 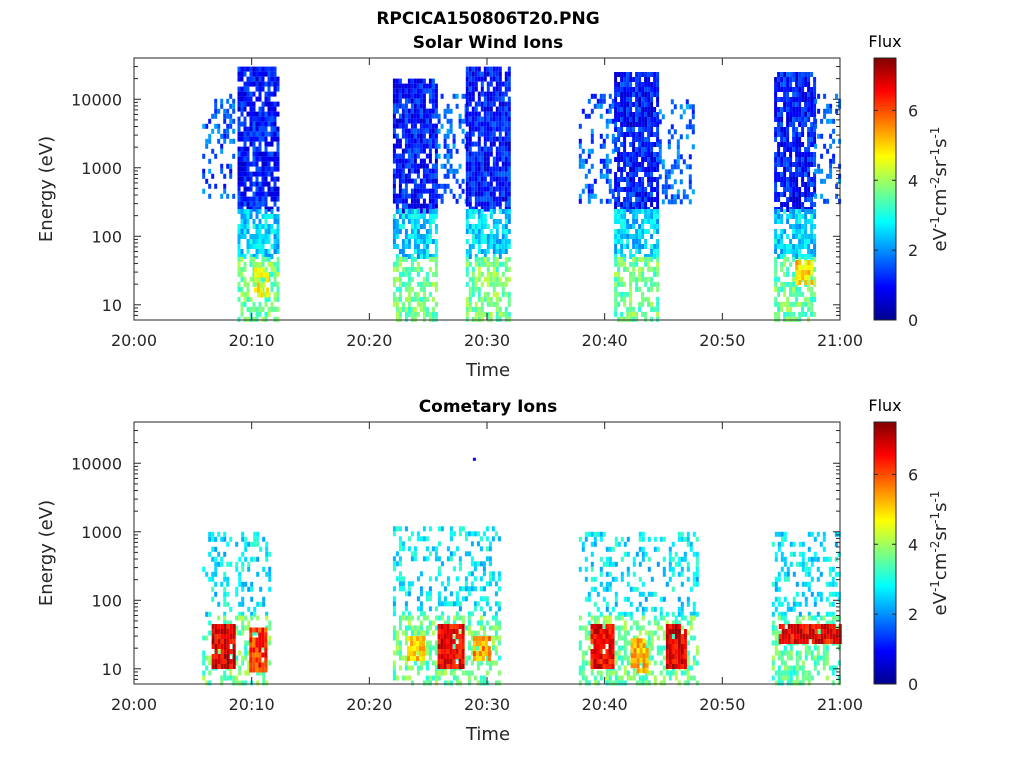 I want to click on y-tick-label: 1000, so click(x=101, y=168).